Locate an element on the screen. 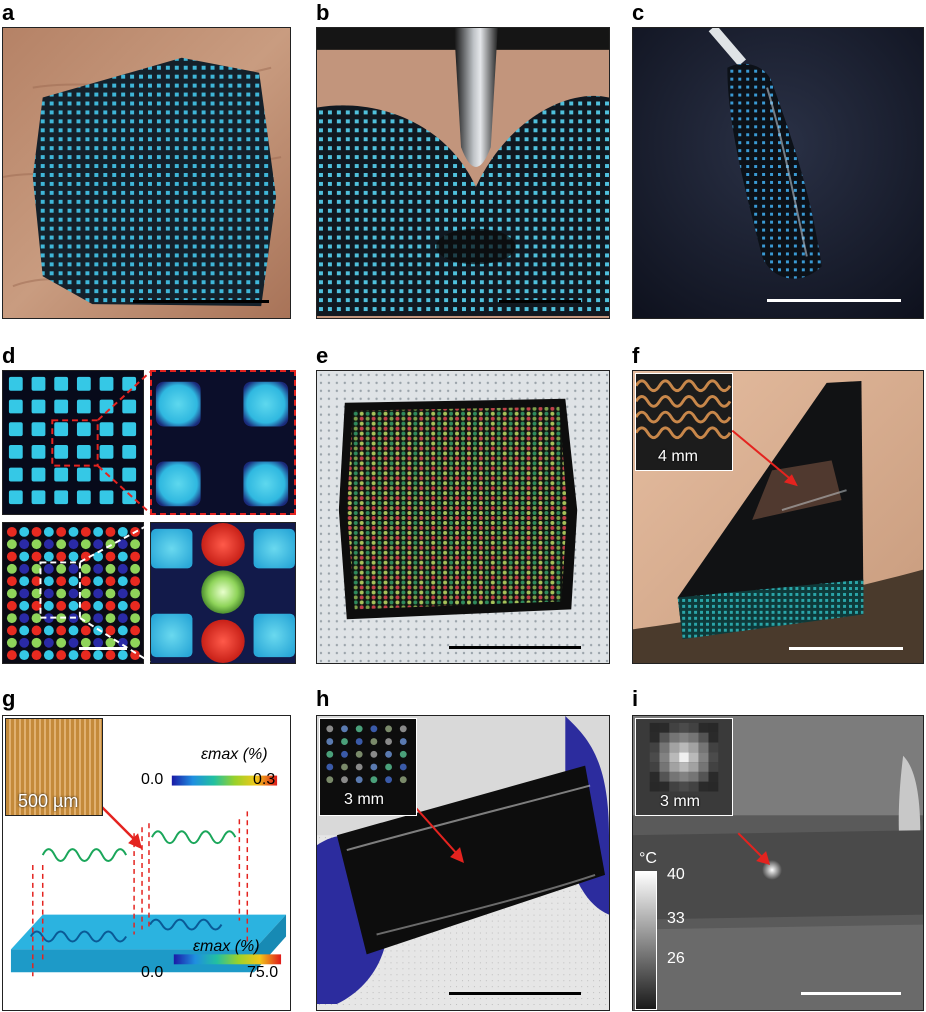  panel-a-photo is located at coordinates (146, 173).